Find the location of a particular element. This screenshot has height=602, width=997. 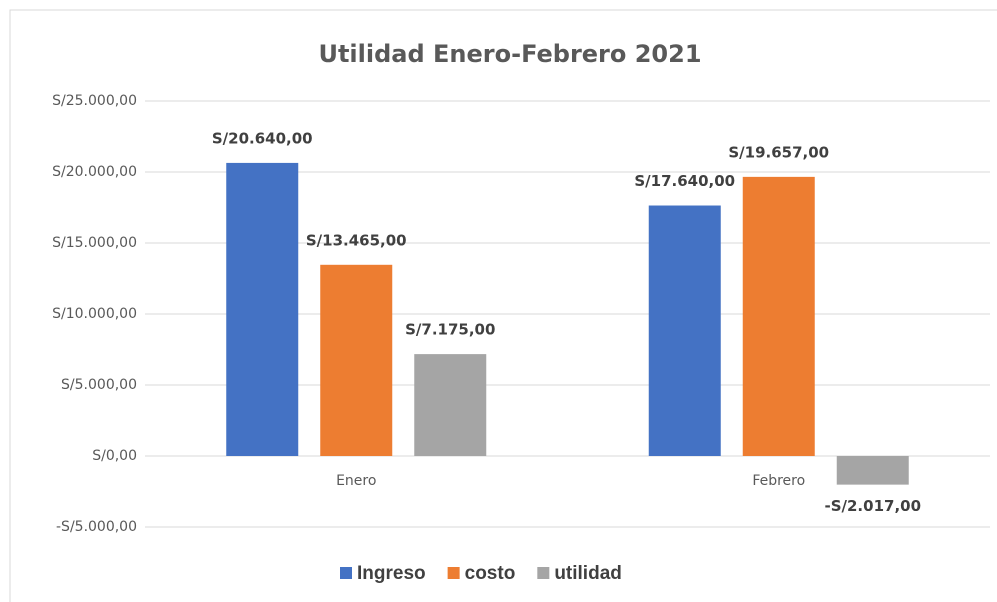

legend-label: Ingreso is located at coordinates (391, 573).